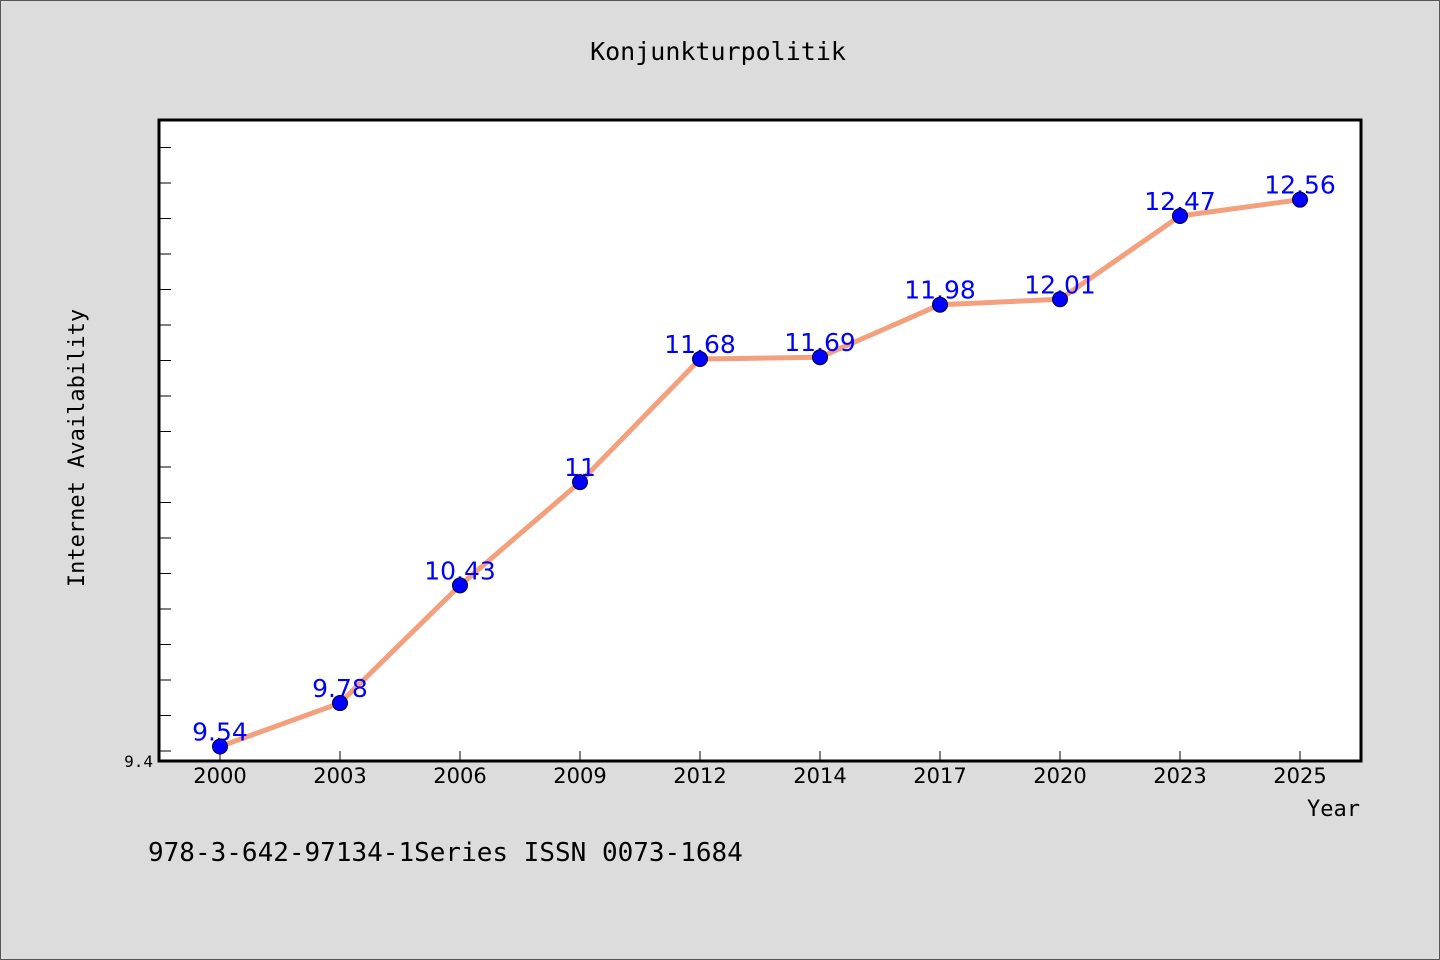 Image resolution: width=1440 pixels, height=960 pixels. What do you see at coordinates (760, 769) in the screenshot?
I see `x-axis-ticks: 2000 2003 2006 2009 2012 2014 2017 2020 2023 2025` at bounding box center [760, 769].